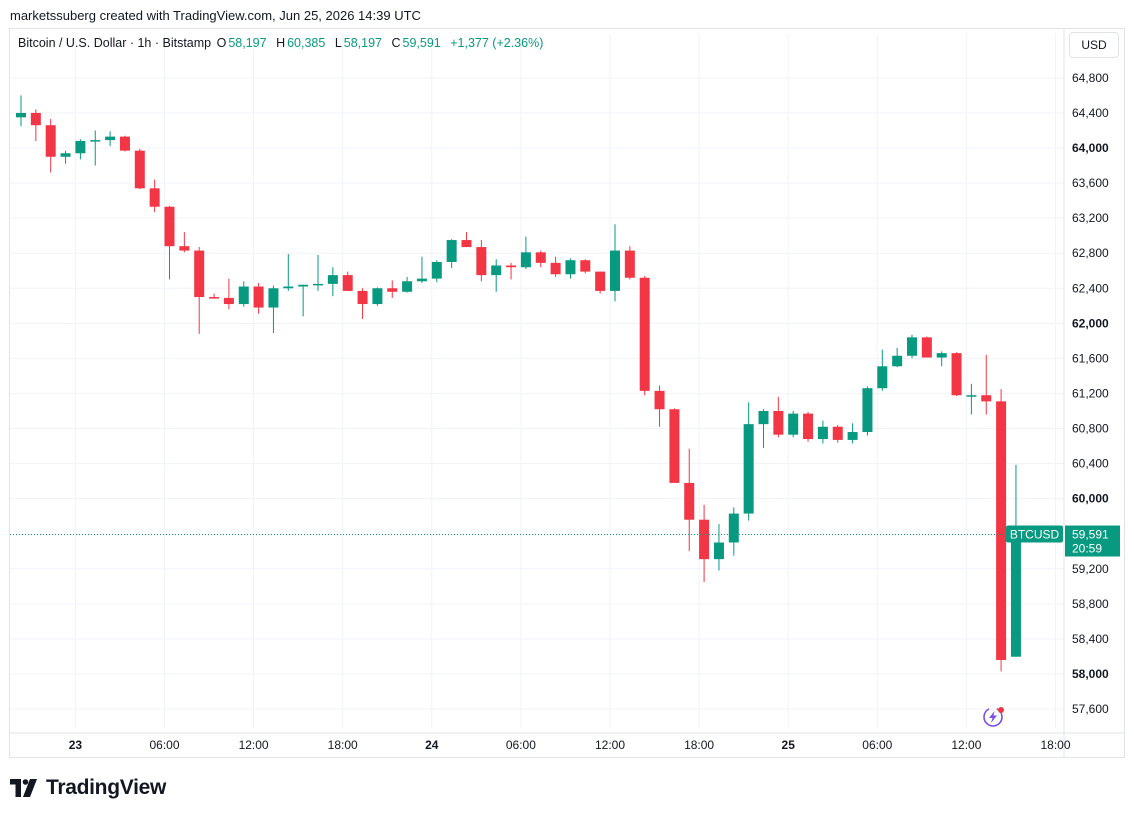 The height and width of the screenshot is (818, 1134). I want to click on high-value: 60,385, so click(306, 43).